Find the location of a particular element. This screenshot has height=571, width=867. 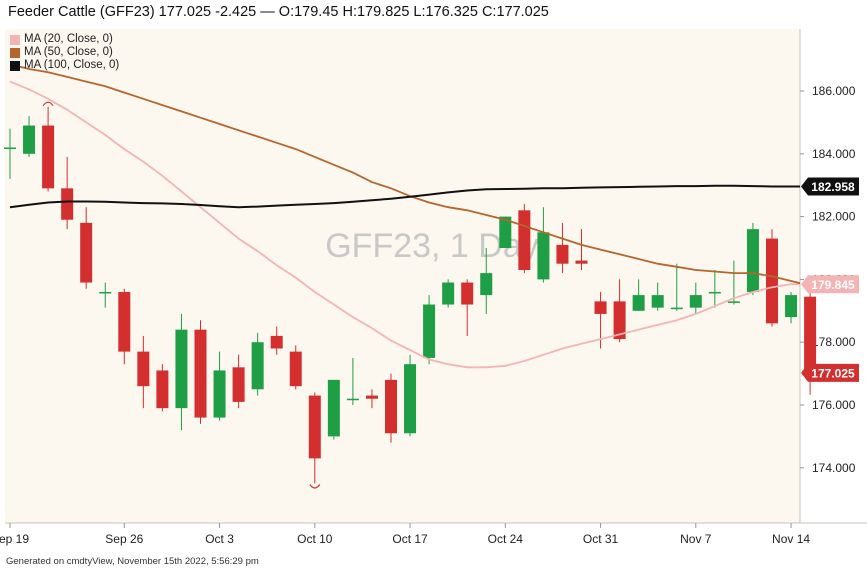

y-tick-label: 184.000 is located at coordinates (834, 154).